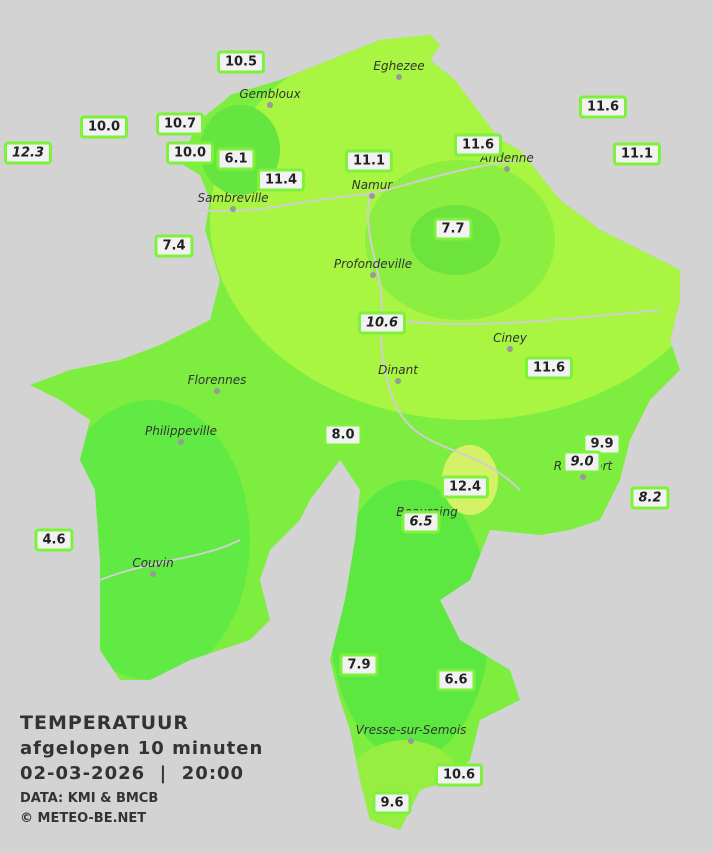 Image resolution: width=713 pixels, height=853 pixels. What do you see at coordinates (465, 487) in the screenshot?
I see `station-value: 12.4` at bounding box center [465, 487].